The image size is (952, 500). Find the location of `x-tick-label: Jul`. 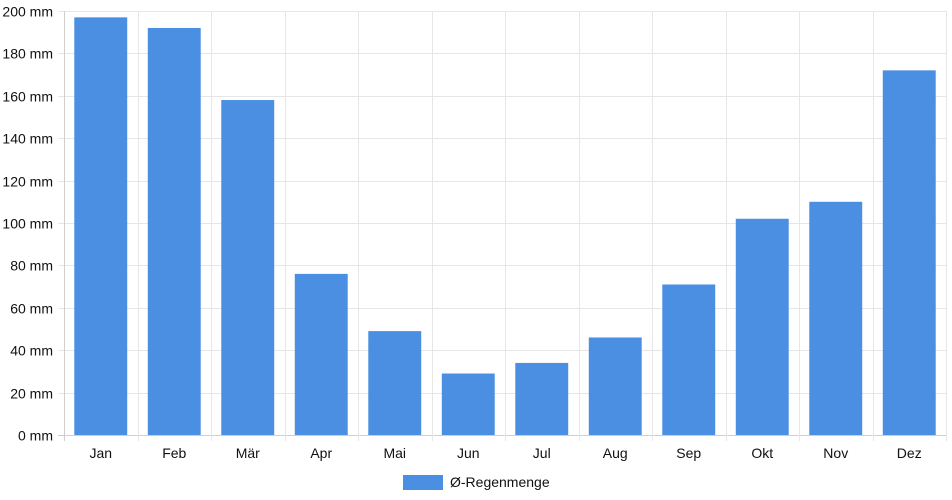

x-tick-label: Jul is located at coordinates (542, 453).